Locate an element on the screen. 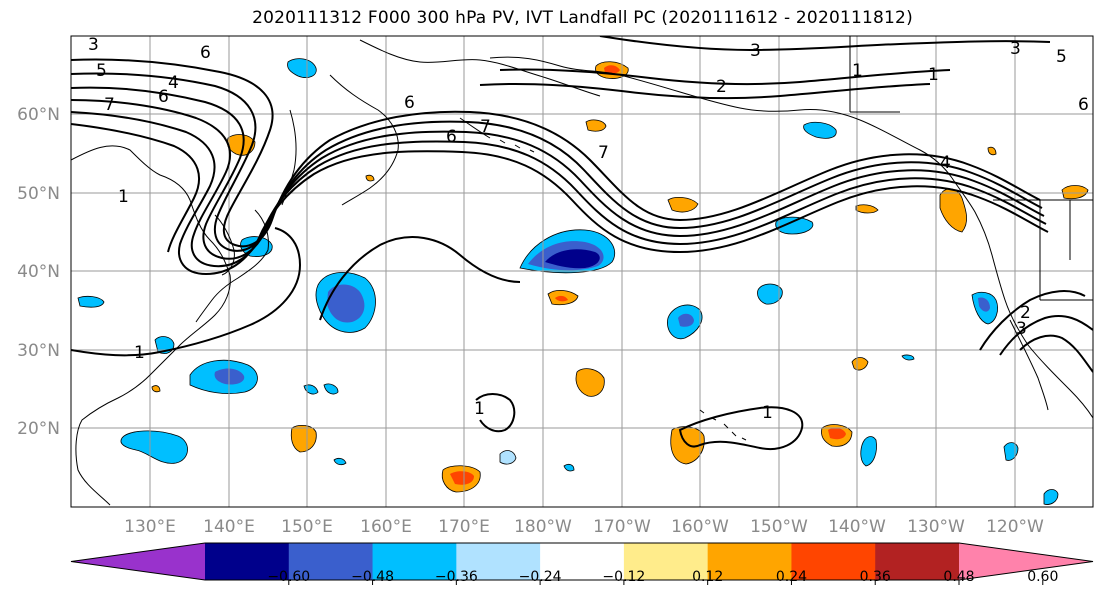  contour-2-east is located at coordinates (1032, 320).